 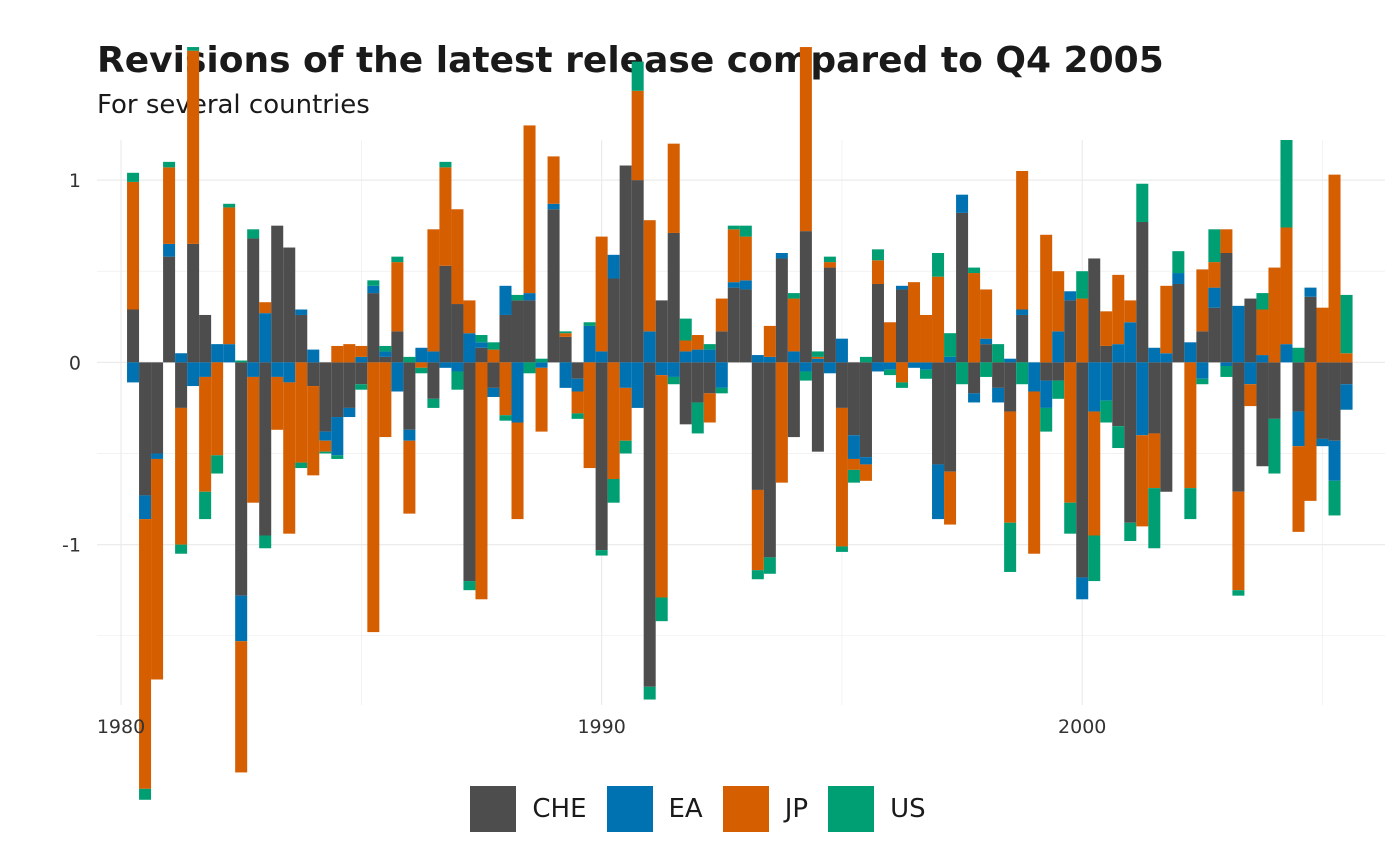 What do you see at coordinates (559, 809) in the screenshot?
I see `legend-label: CHE` at bounding box center [559, 809].